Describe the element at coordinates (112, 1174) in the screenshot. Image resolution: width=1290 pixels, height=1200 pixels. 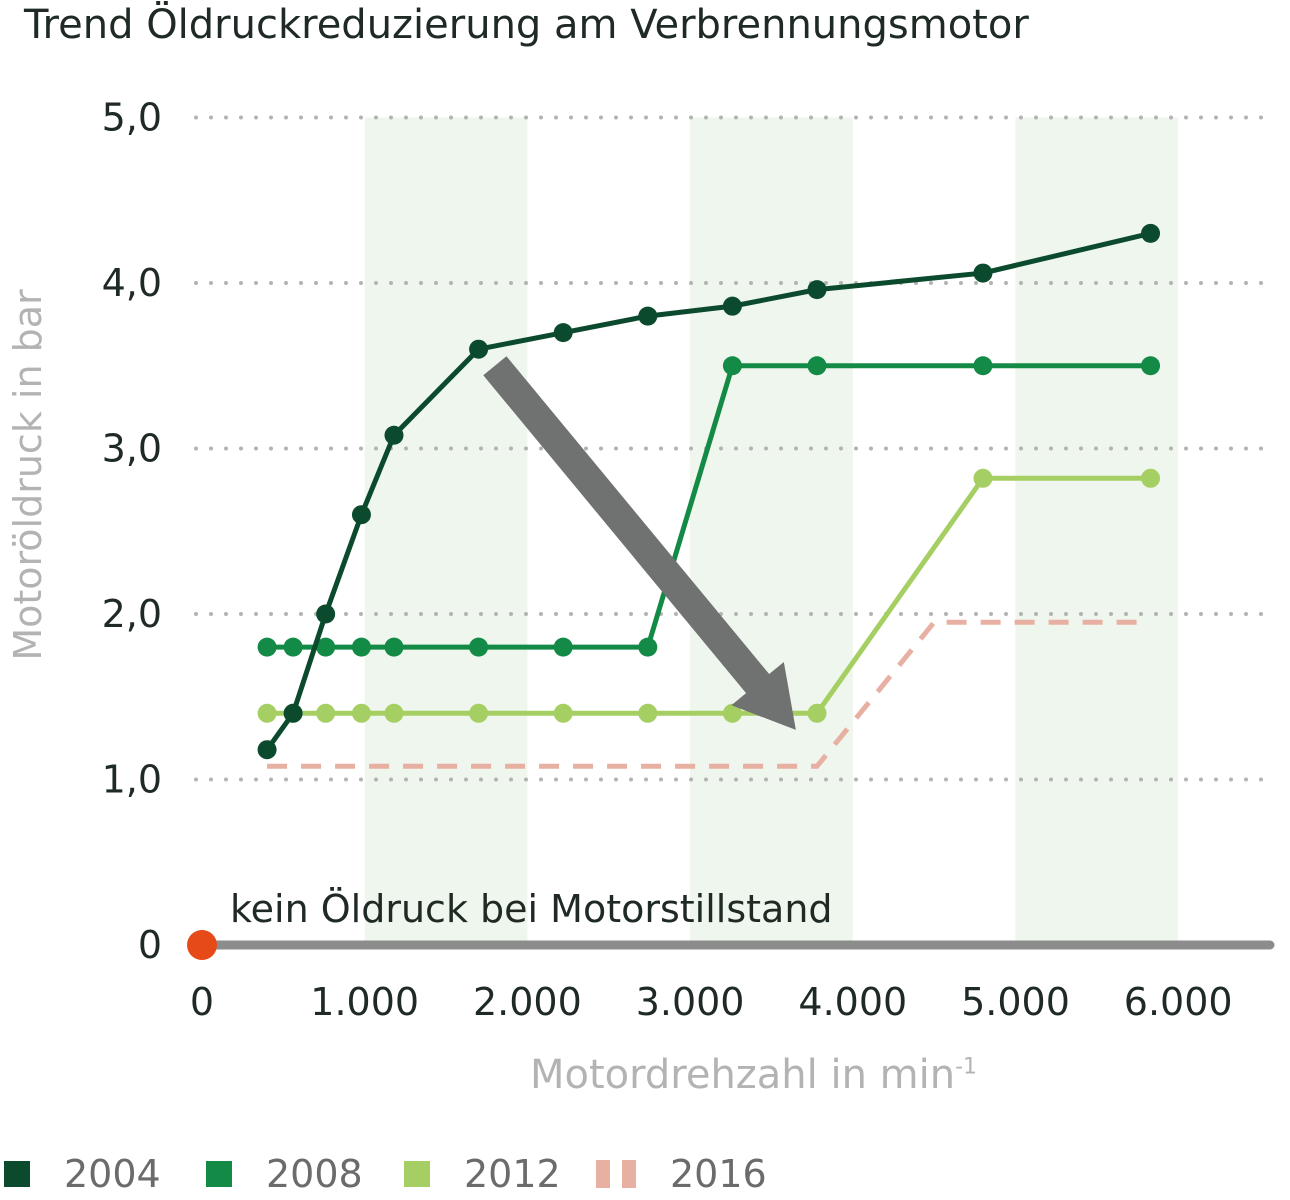
I see `legend-label-2004: 2004` at that location.